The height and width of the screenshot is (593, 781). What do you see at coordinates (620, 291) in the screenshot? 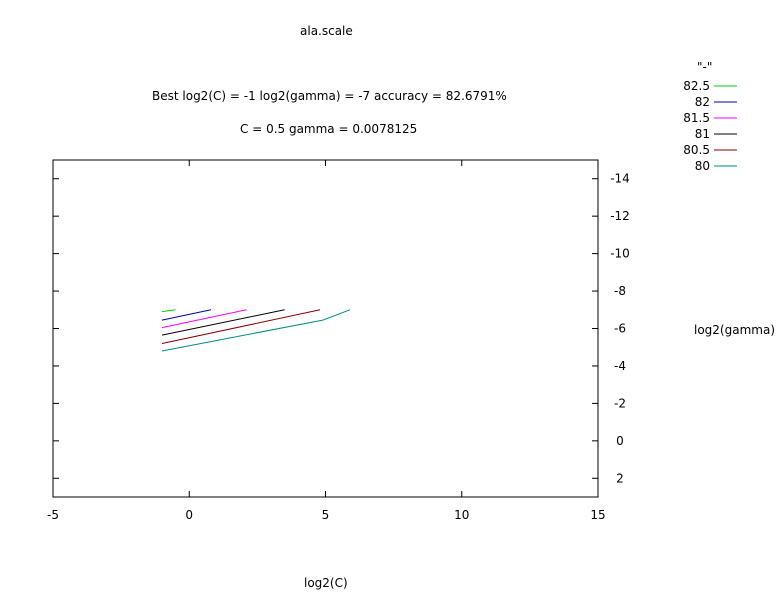
I see `y-tick-label: -8` at bounding box center [620, 291].